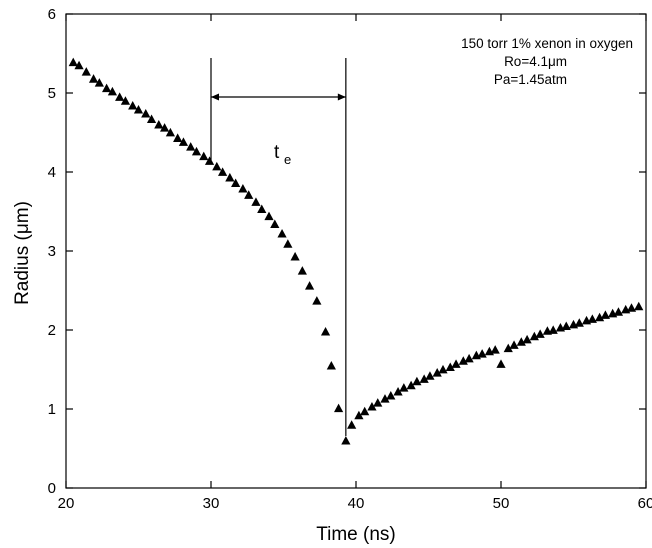 The width and height of the screenshot is (652, 548). Describe the element at coordinates (530, 79) in the screenshot. I see `annotation-line-3: Pa=1.45atm` at that location.